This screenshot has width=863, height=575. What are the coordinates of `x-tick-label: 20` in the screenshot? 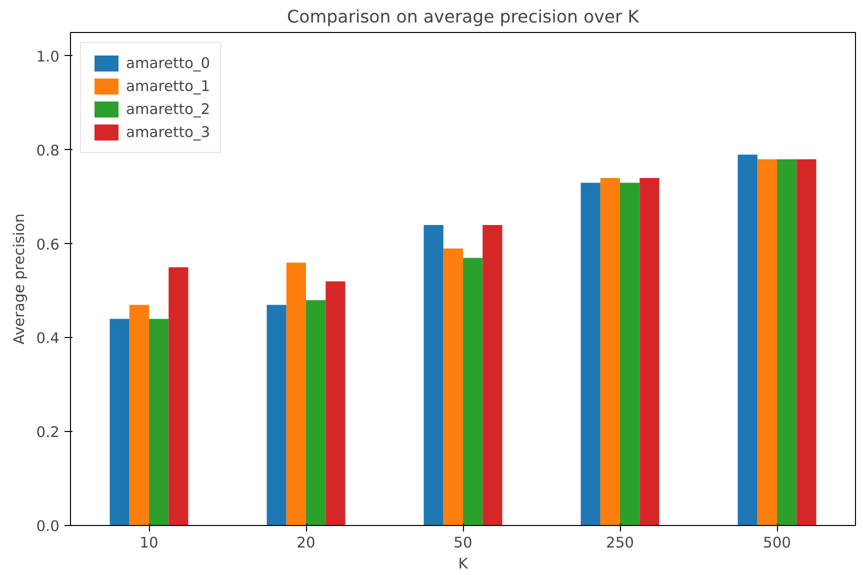 It's located at (306, 543).